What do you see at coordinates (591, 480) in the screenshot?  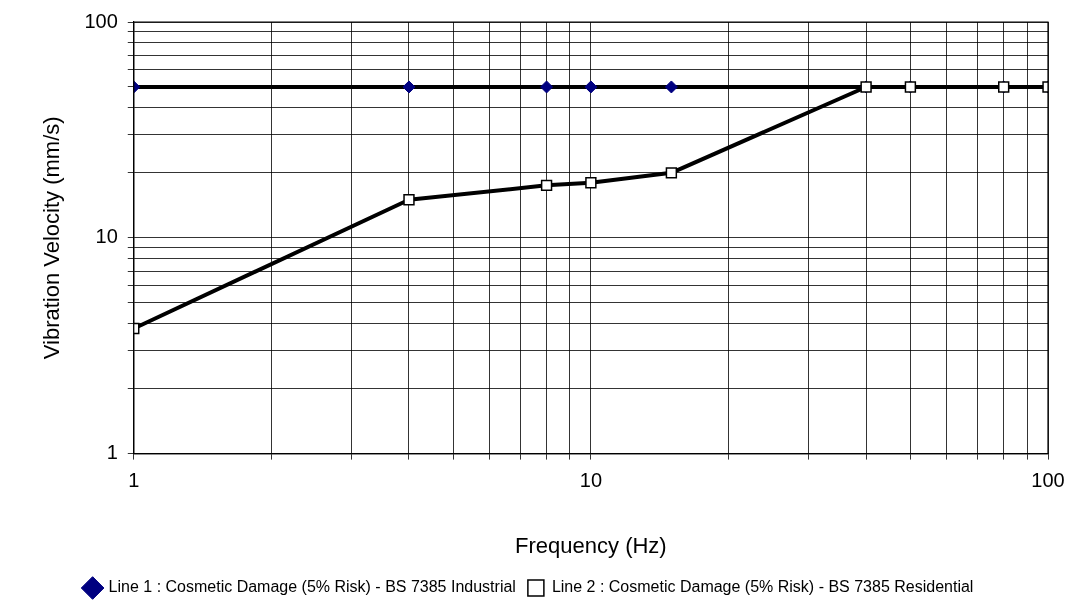 I see `x-tick-label: 10` at bounding box center [591, 480].